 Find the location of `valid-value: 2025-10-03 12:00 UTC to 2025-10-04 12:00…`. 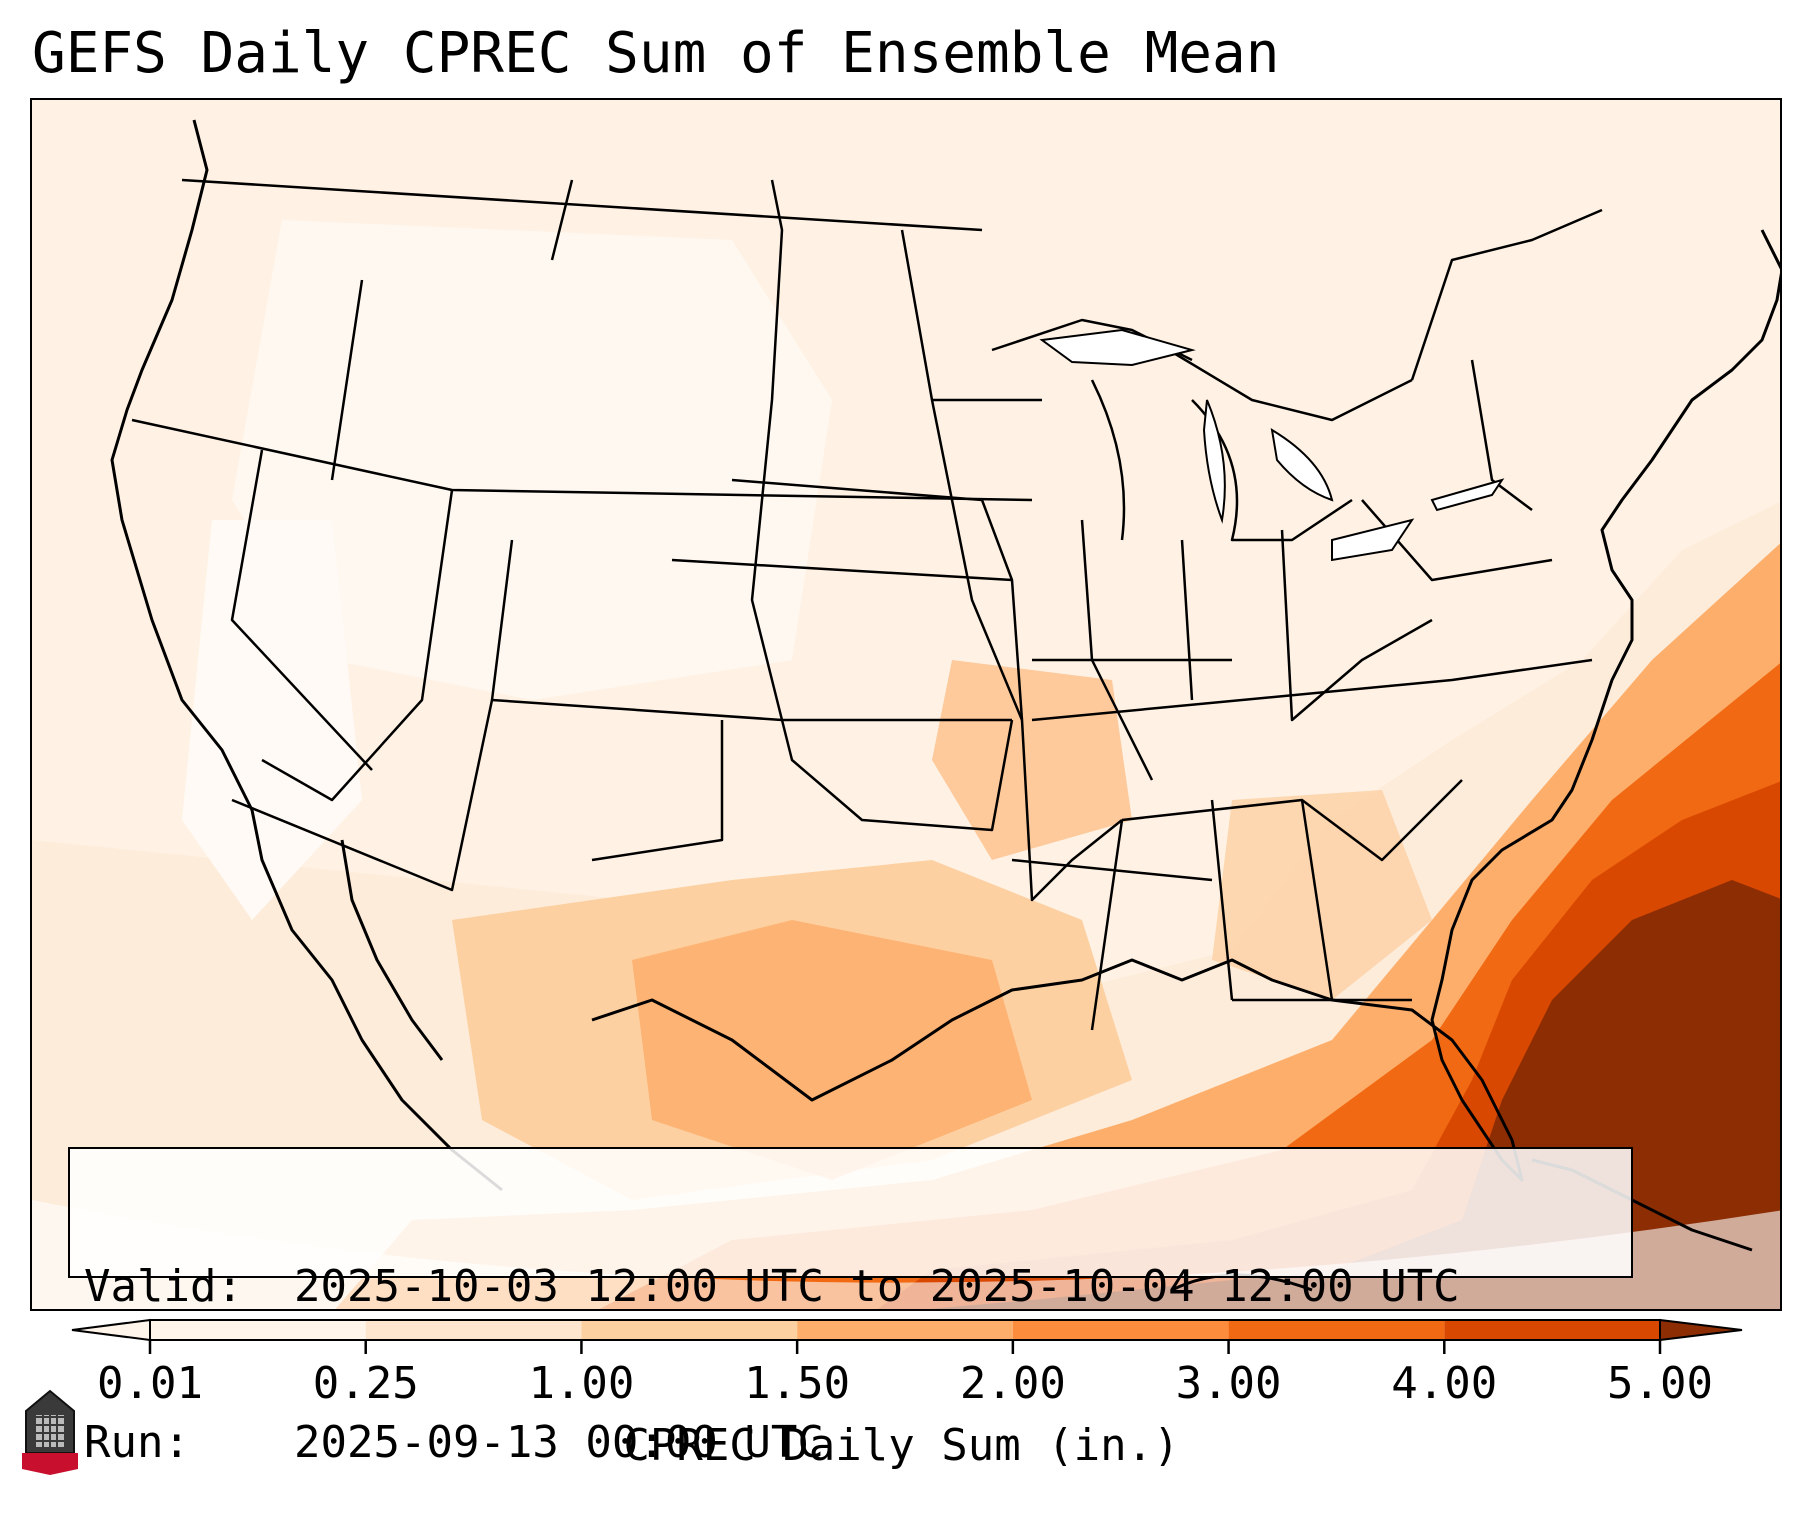

valid-value: 2025-10-03 12:00 UTC to 2025-10-04 12:00… is located at coordinates (877, 1286).